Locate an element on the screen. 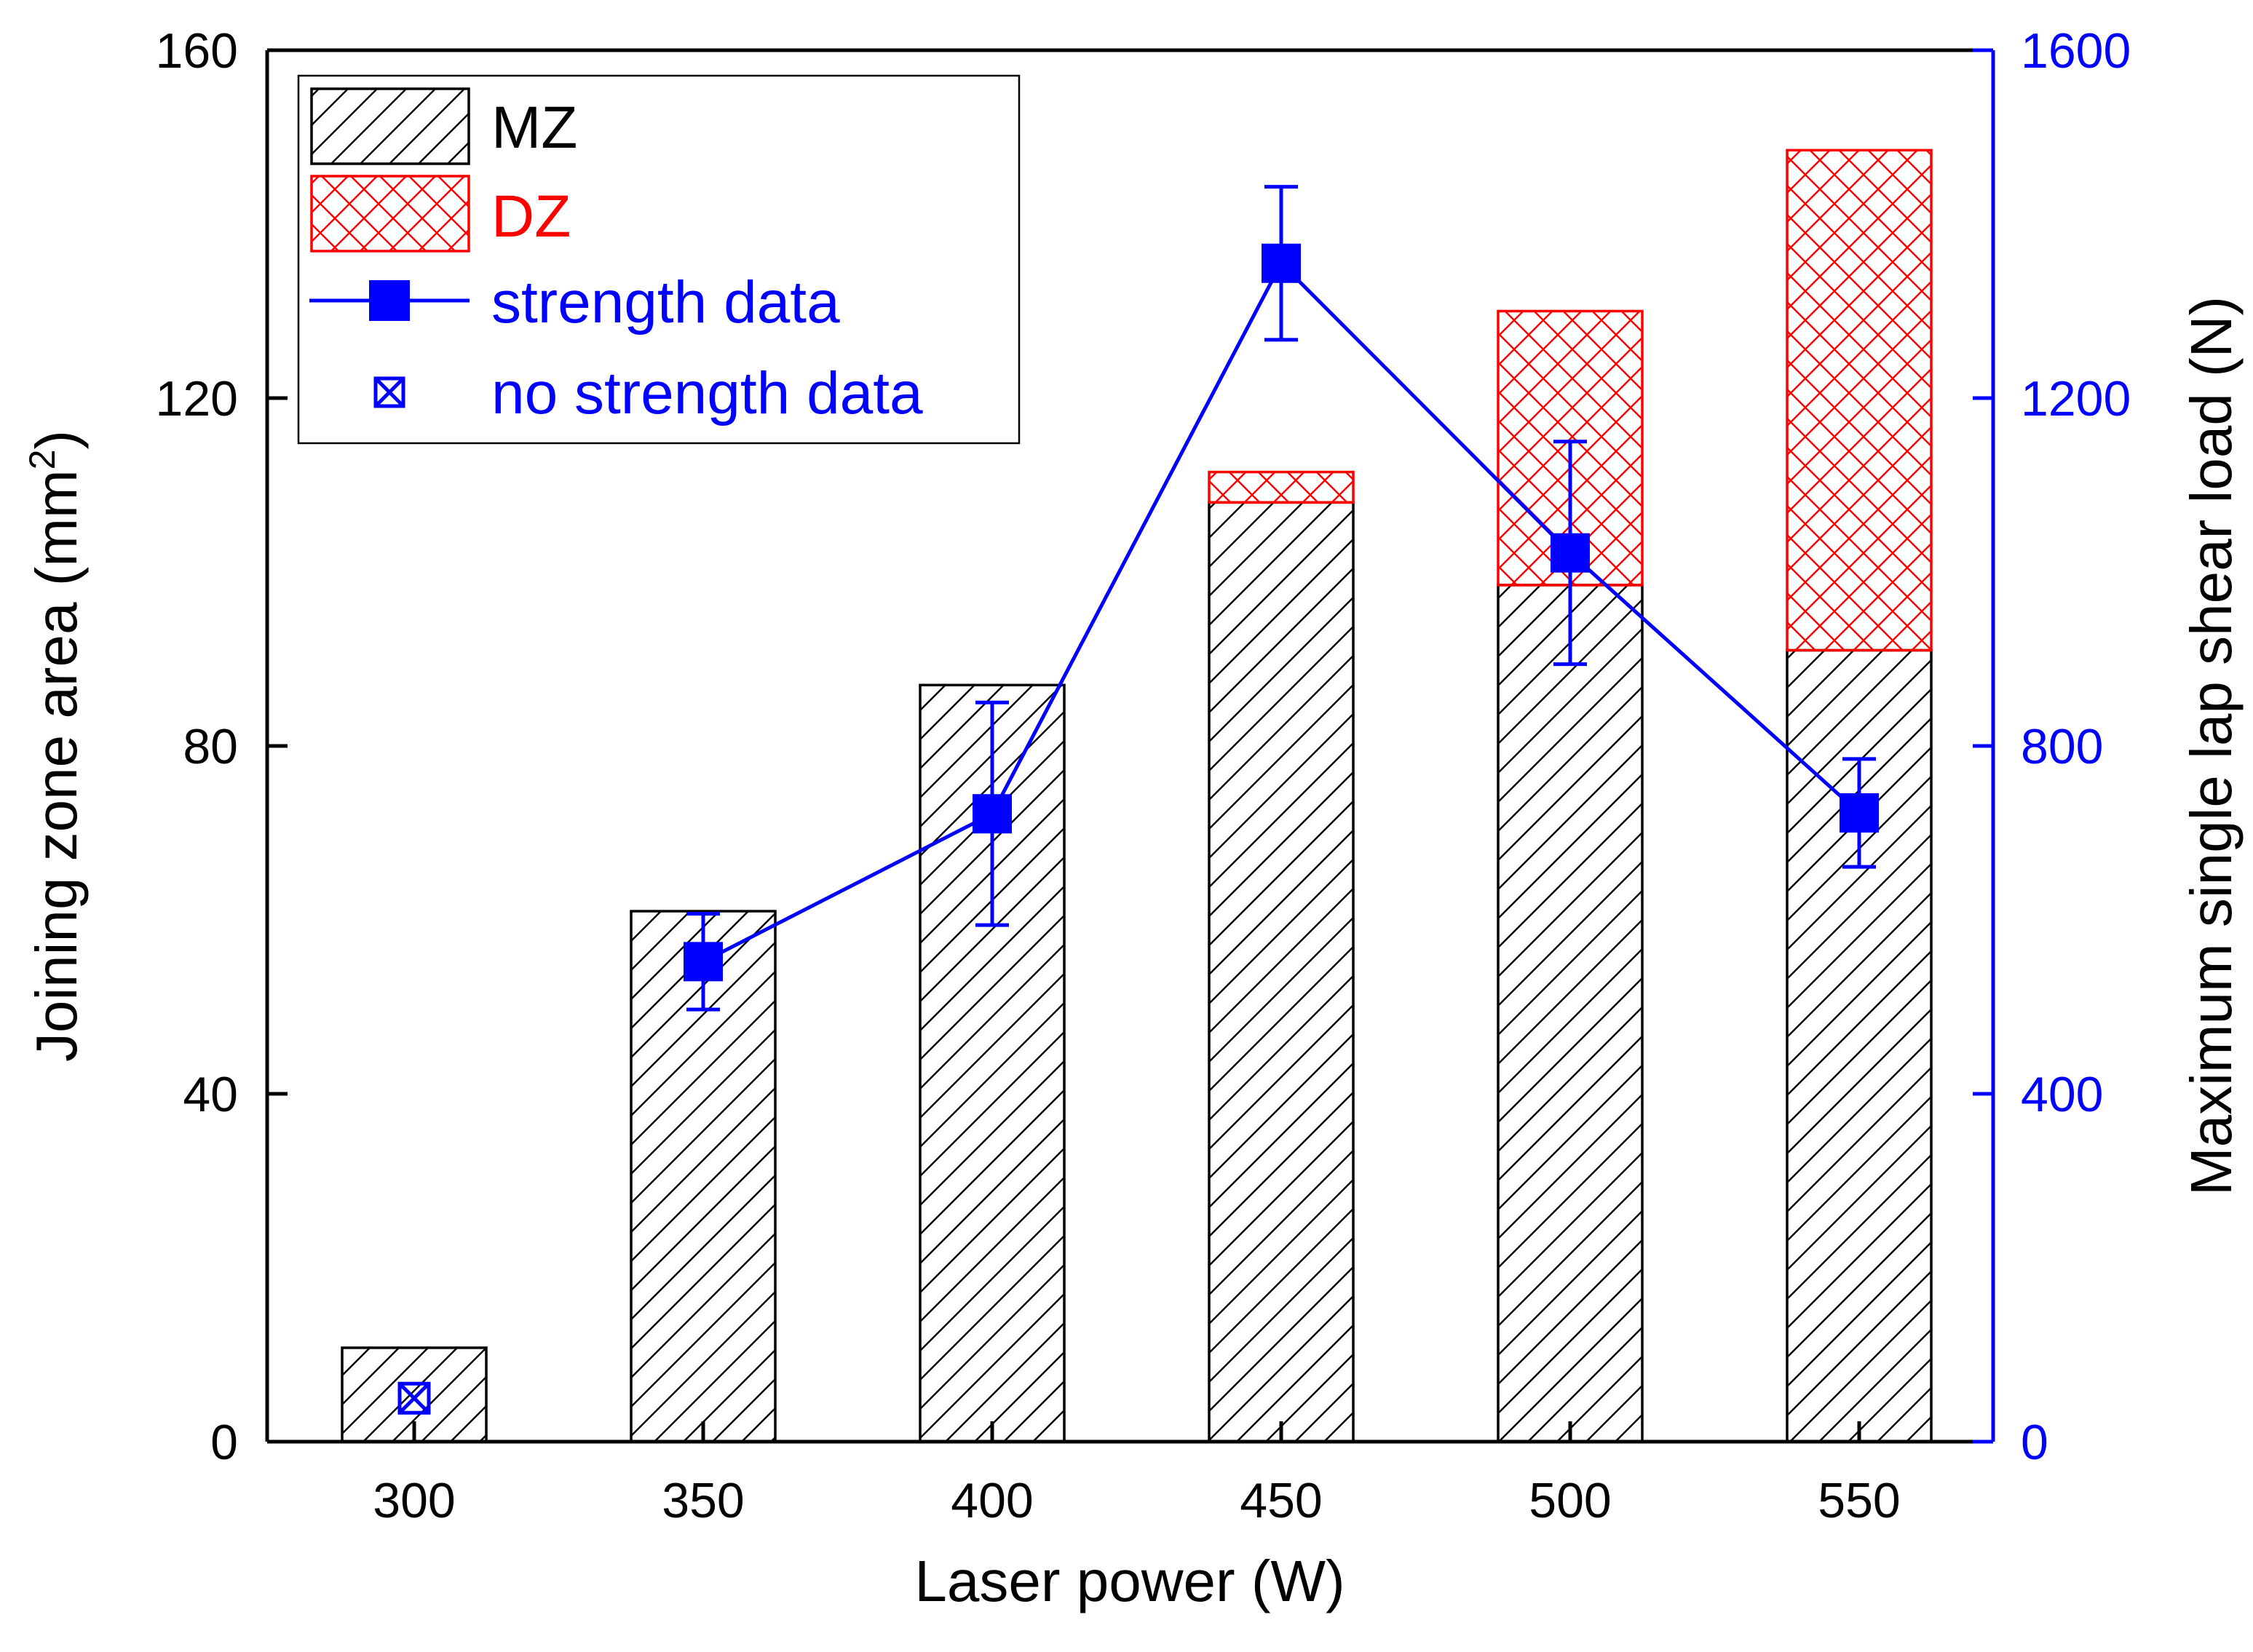 The width and height of the screenshot is (2253, 1652). x-axis-title: Laser power (W) is located at coordinates (1129, 1581).